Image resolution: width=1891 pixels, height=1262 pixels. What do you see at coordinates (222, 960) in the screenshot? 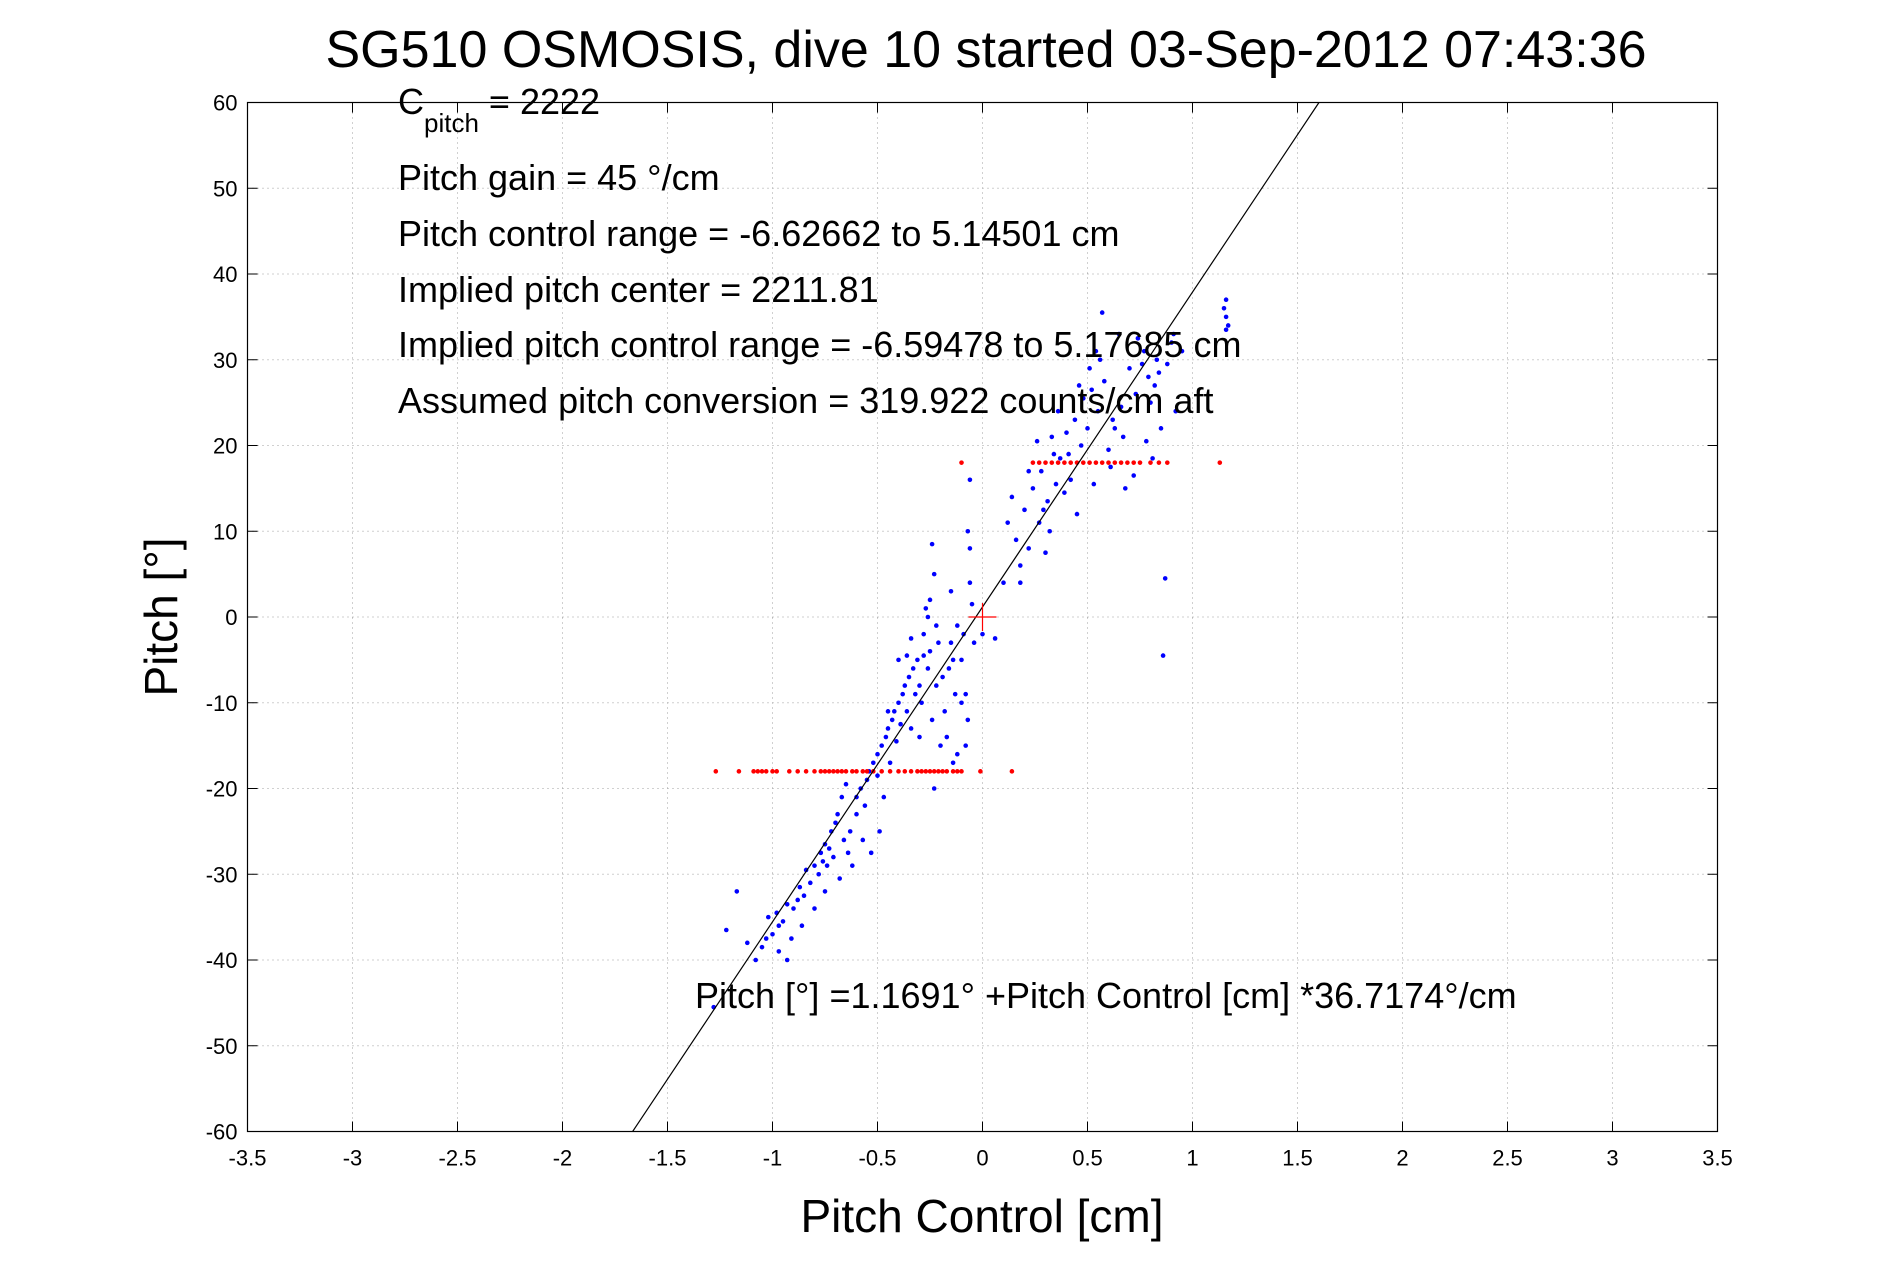
I see `y-tick-label: -40` at bounding box center [222, 960].